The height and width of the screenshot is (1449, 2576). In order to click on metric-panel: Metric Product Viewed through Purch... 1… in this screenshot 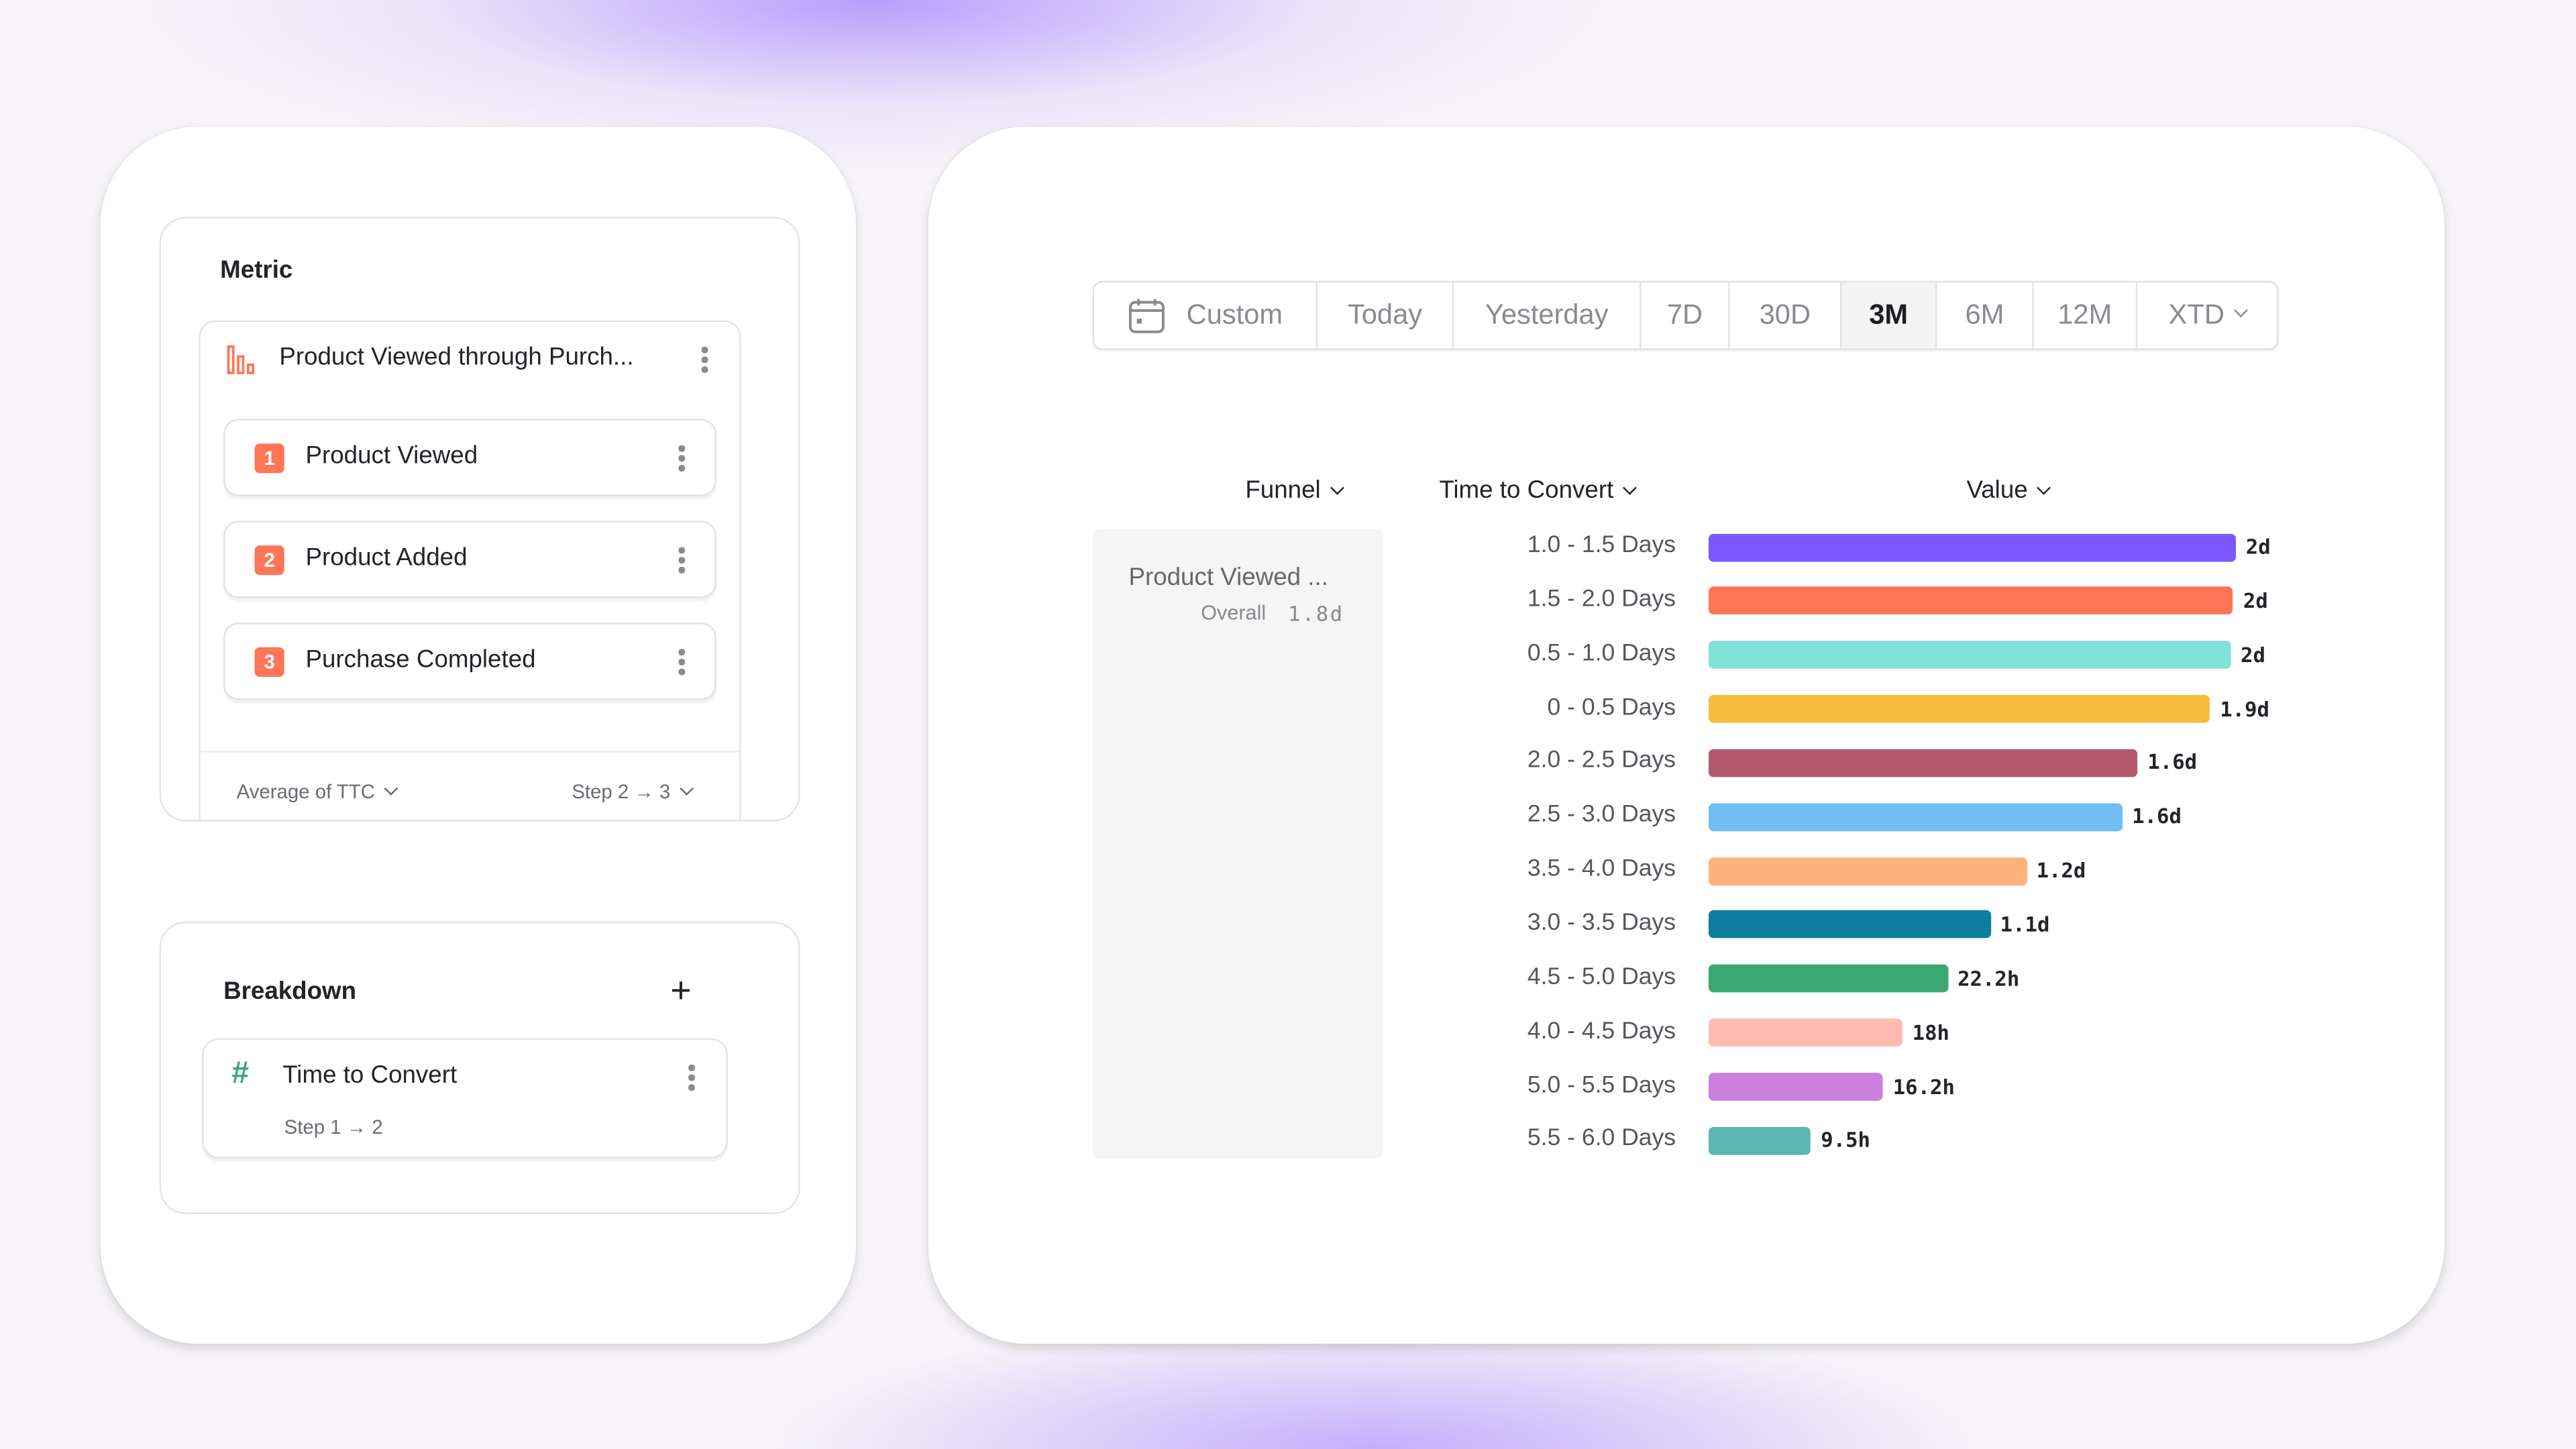, I will do `click(479, 519)`.